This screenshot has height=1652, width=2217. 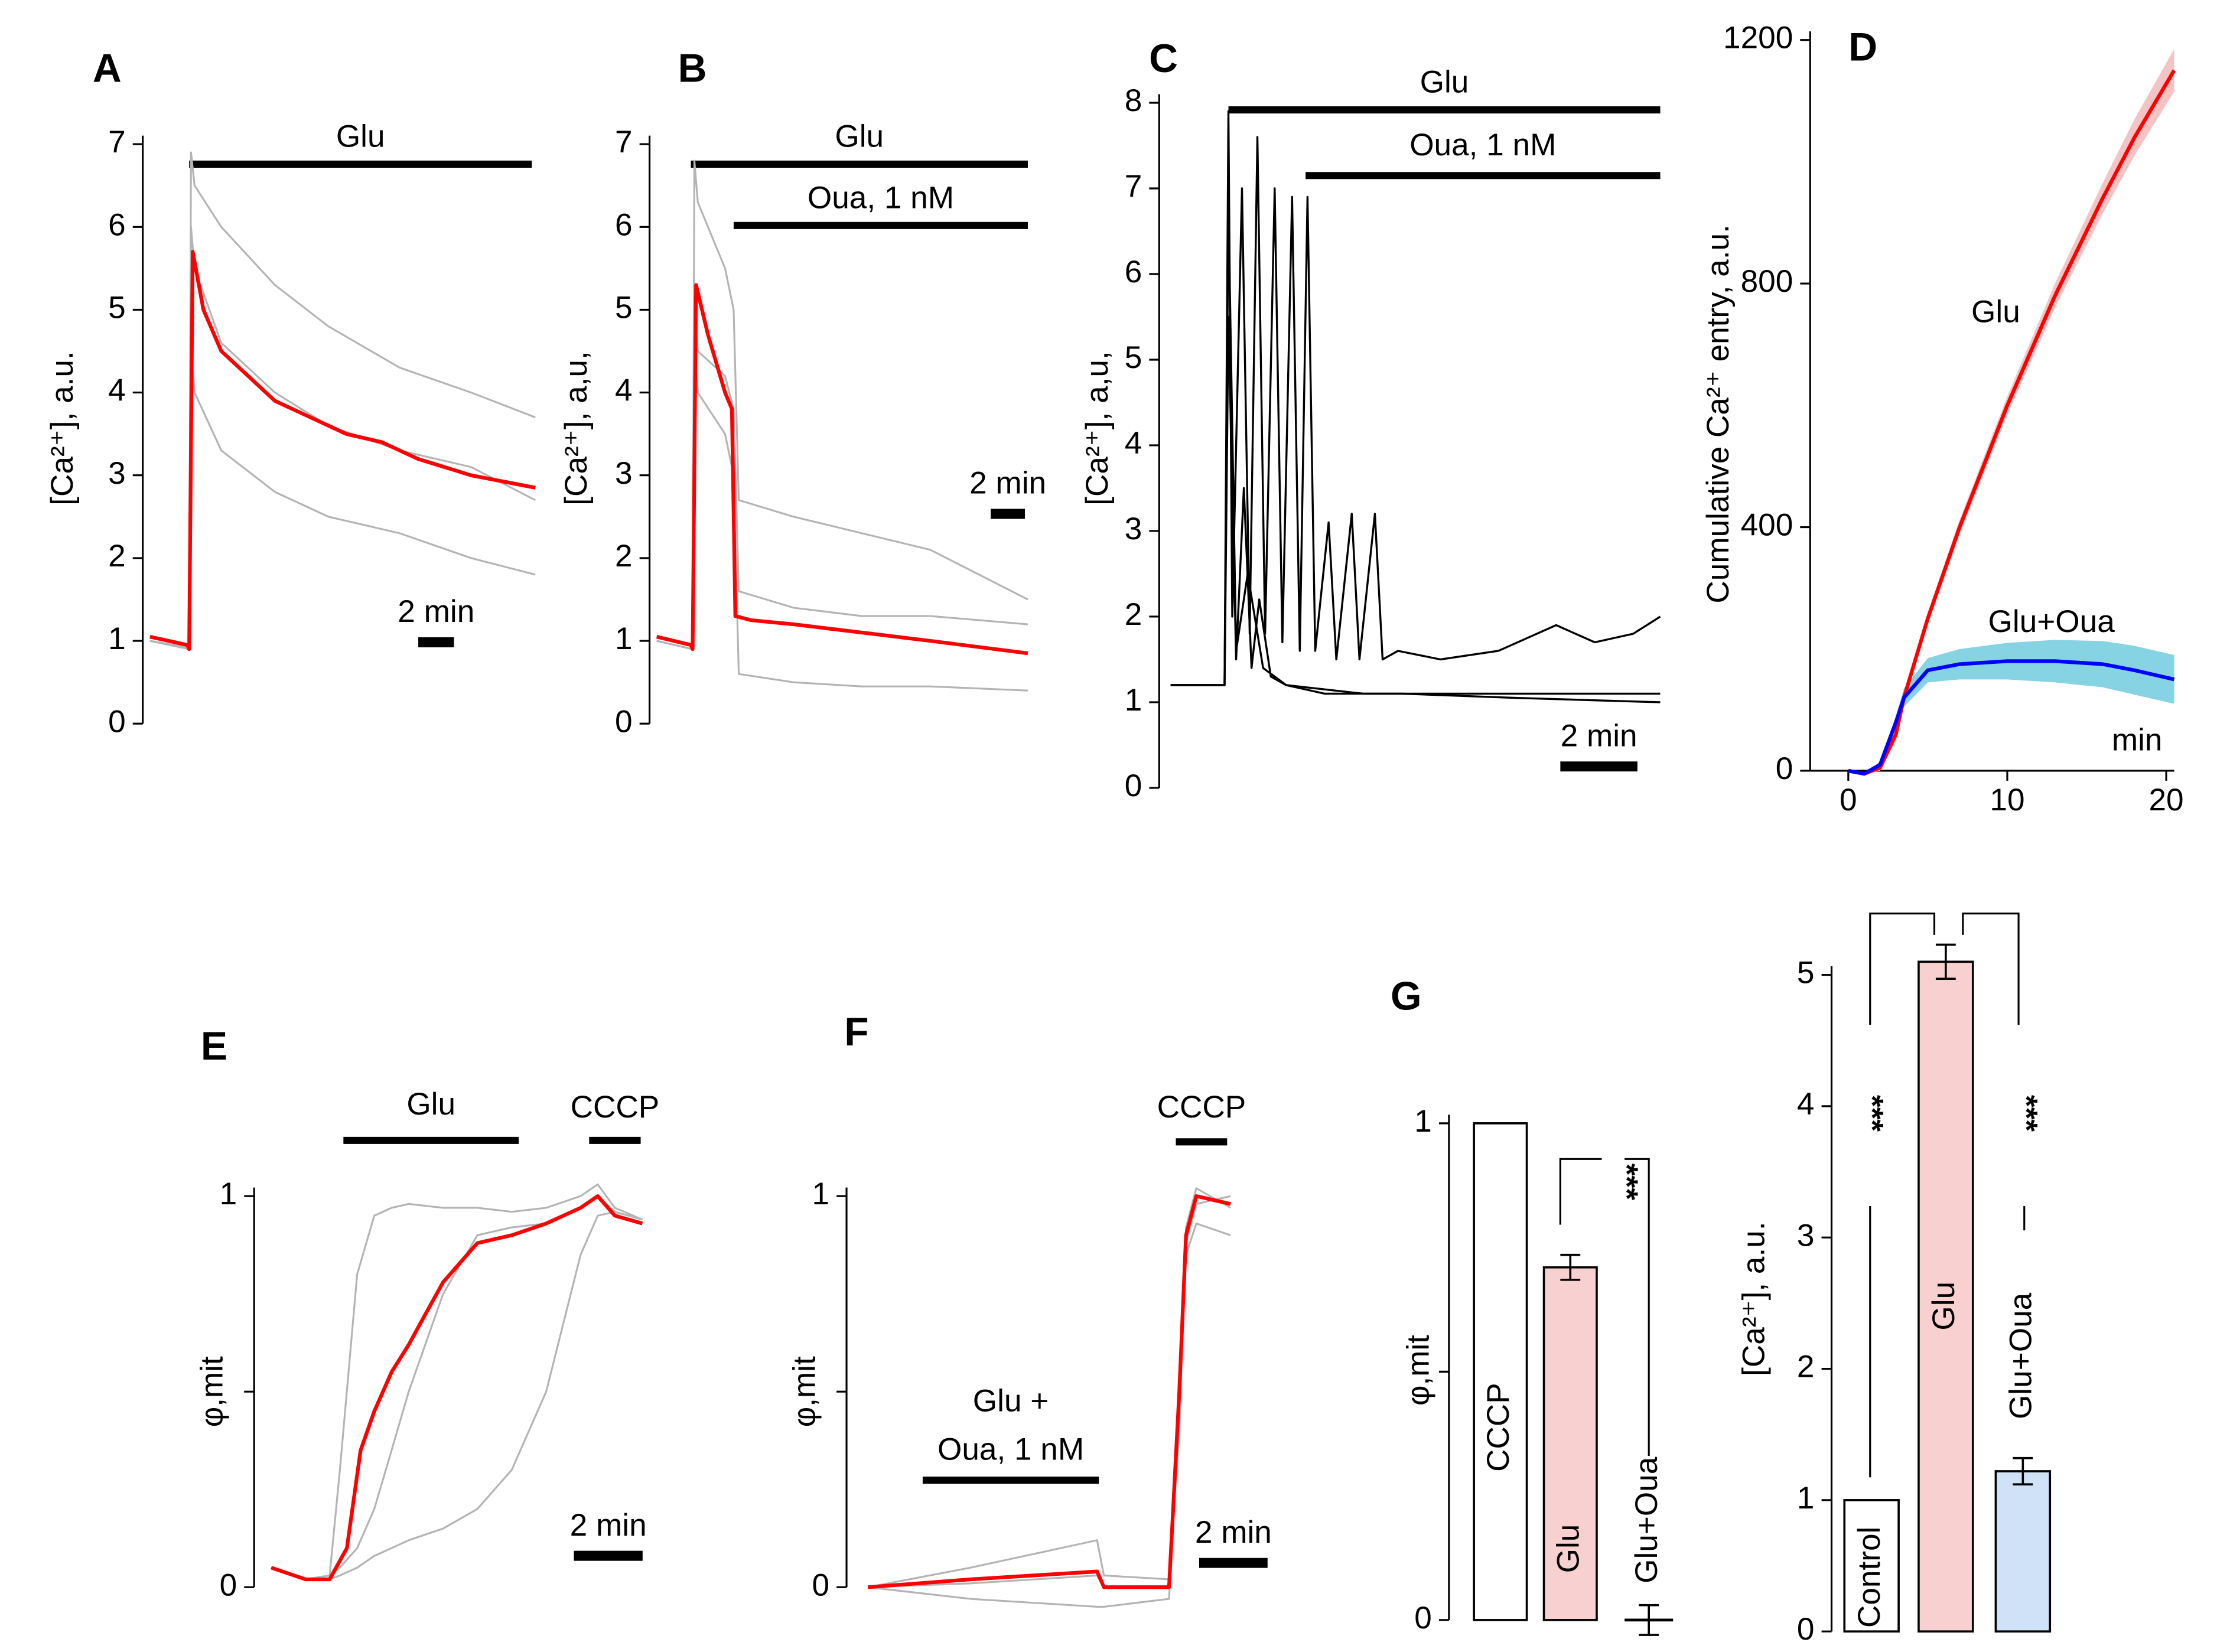 I want to click on panel-label: C, so click(x=1163, y=59).